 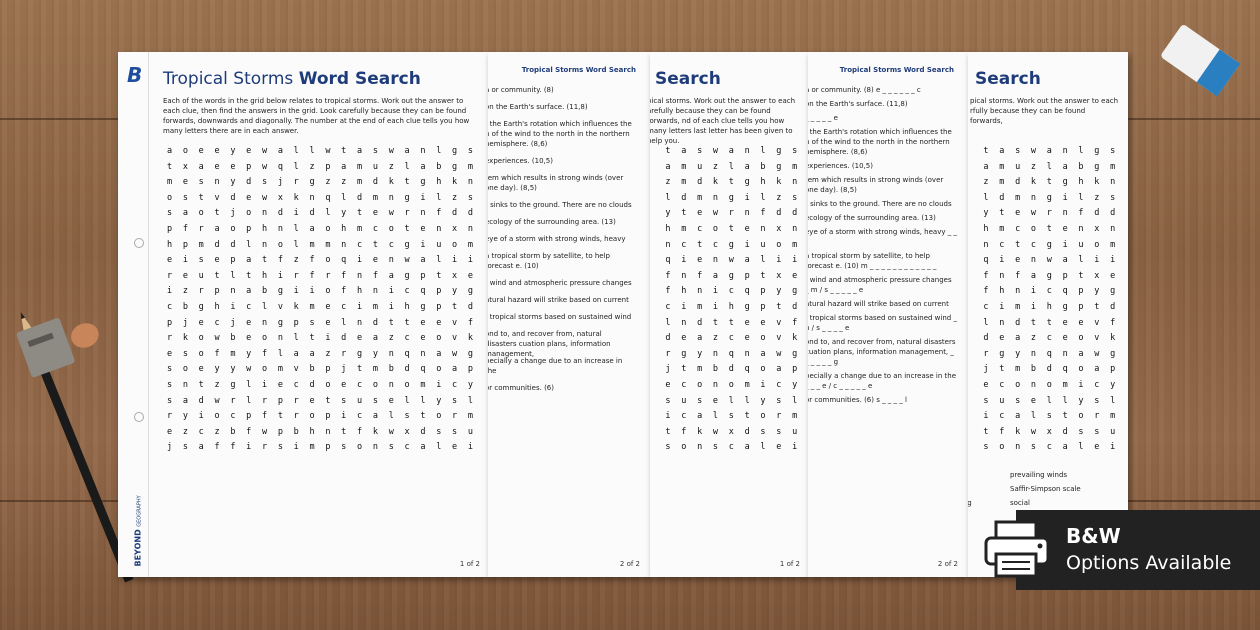 What do you see at coordinates (970, 503) in the screenshot?
I see `word-fragment: ring` at bounding box center [970, 503].